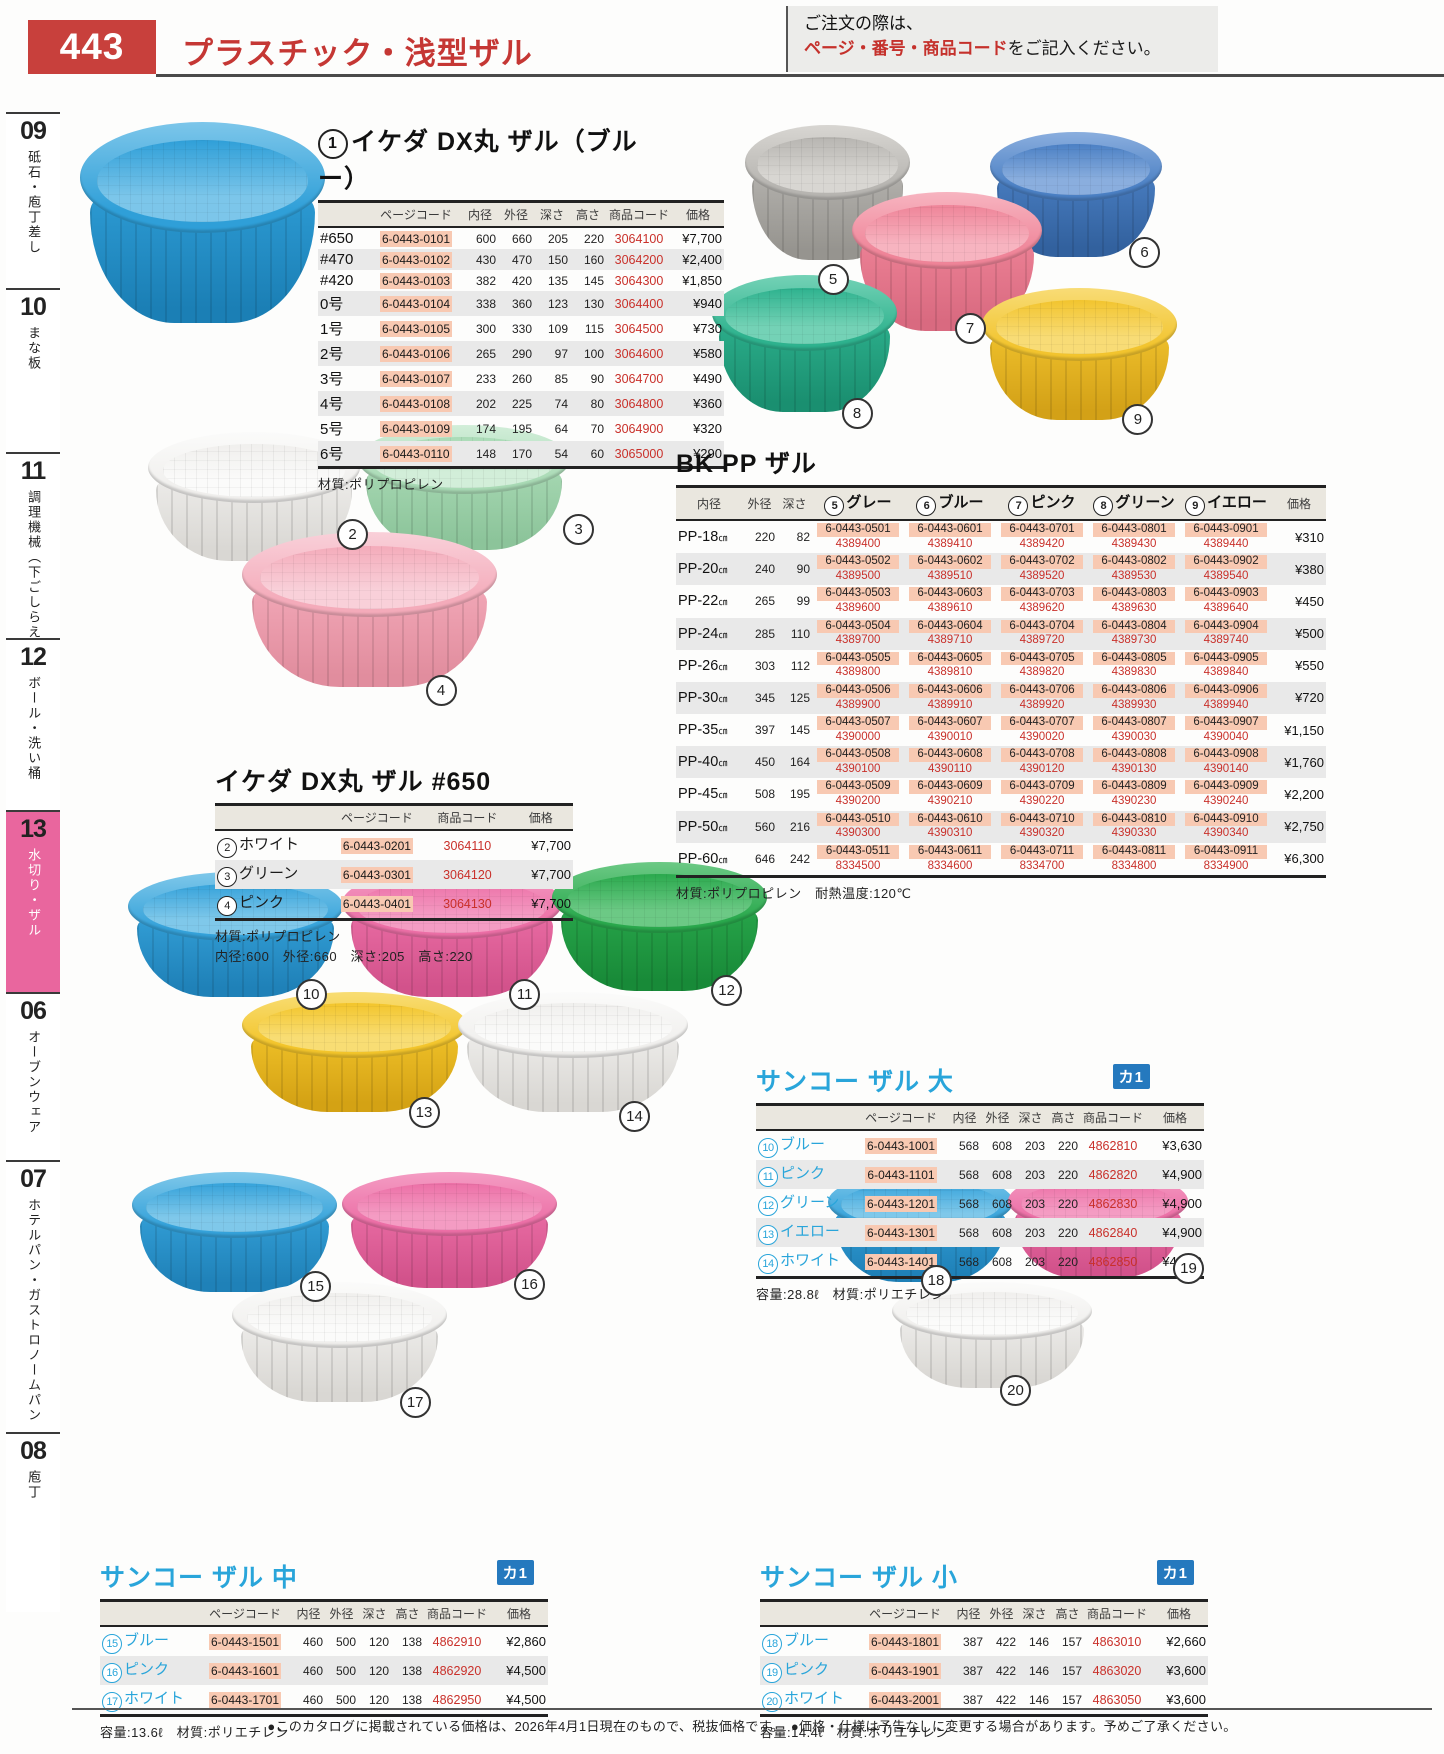 The height and width of the screenshot is (1754, 1444). I want to click on material-note: 容量:13.6ℓ 材質:ポリエチレン, so click(194, 1732).